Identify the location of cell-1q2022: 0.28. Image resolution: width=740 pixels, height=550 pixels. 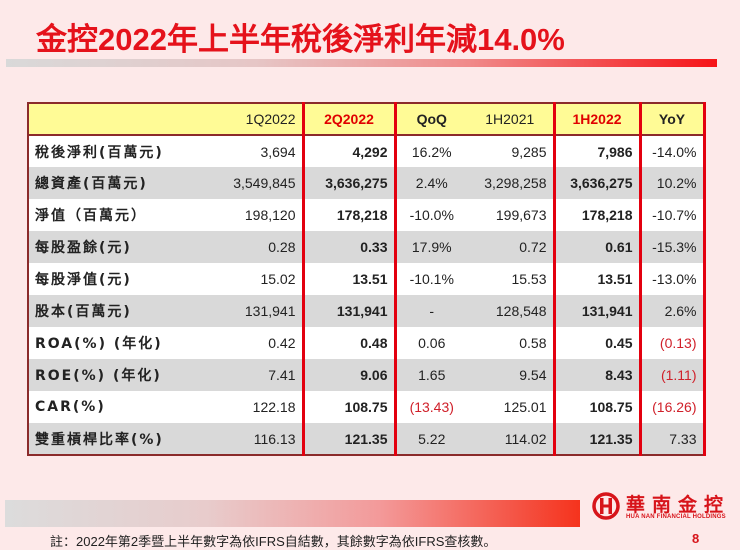
(247, 247).